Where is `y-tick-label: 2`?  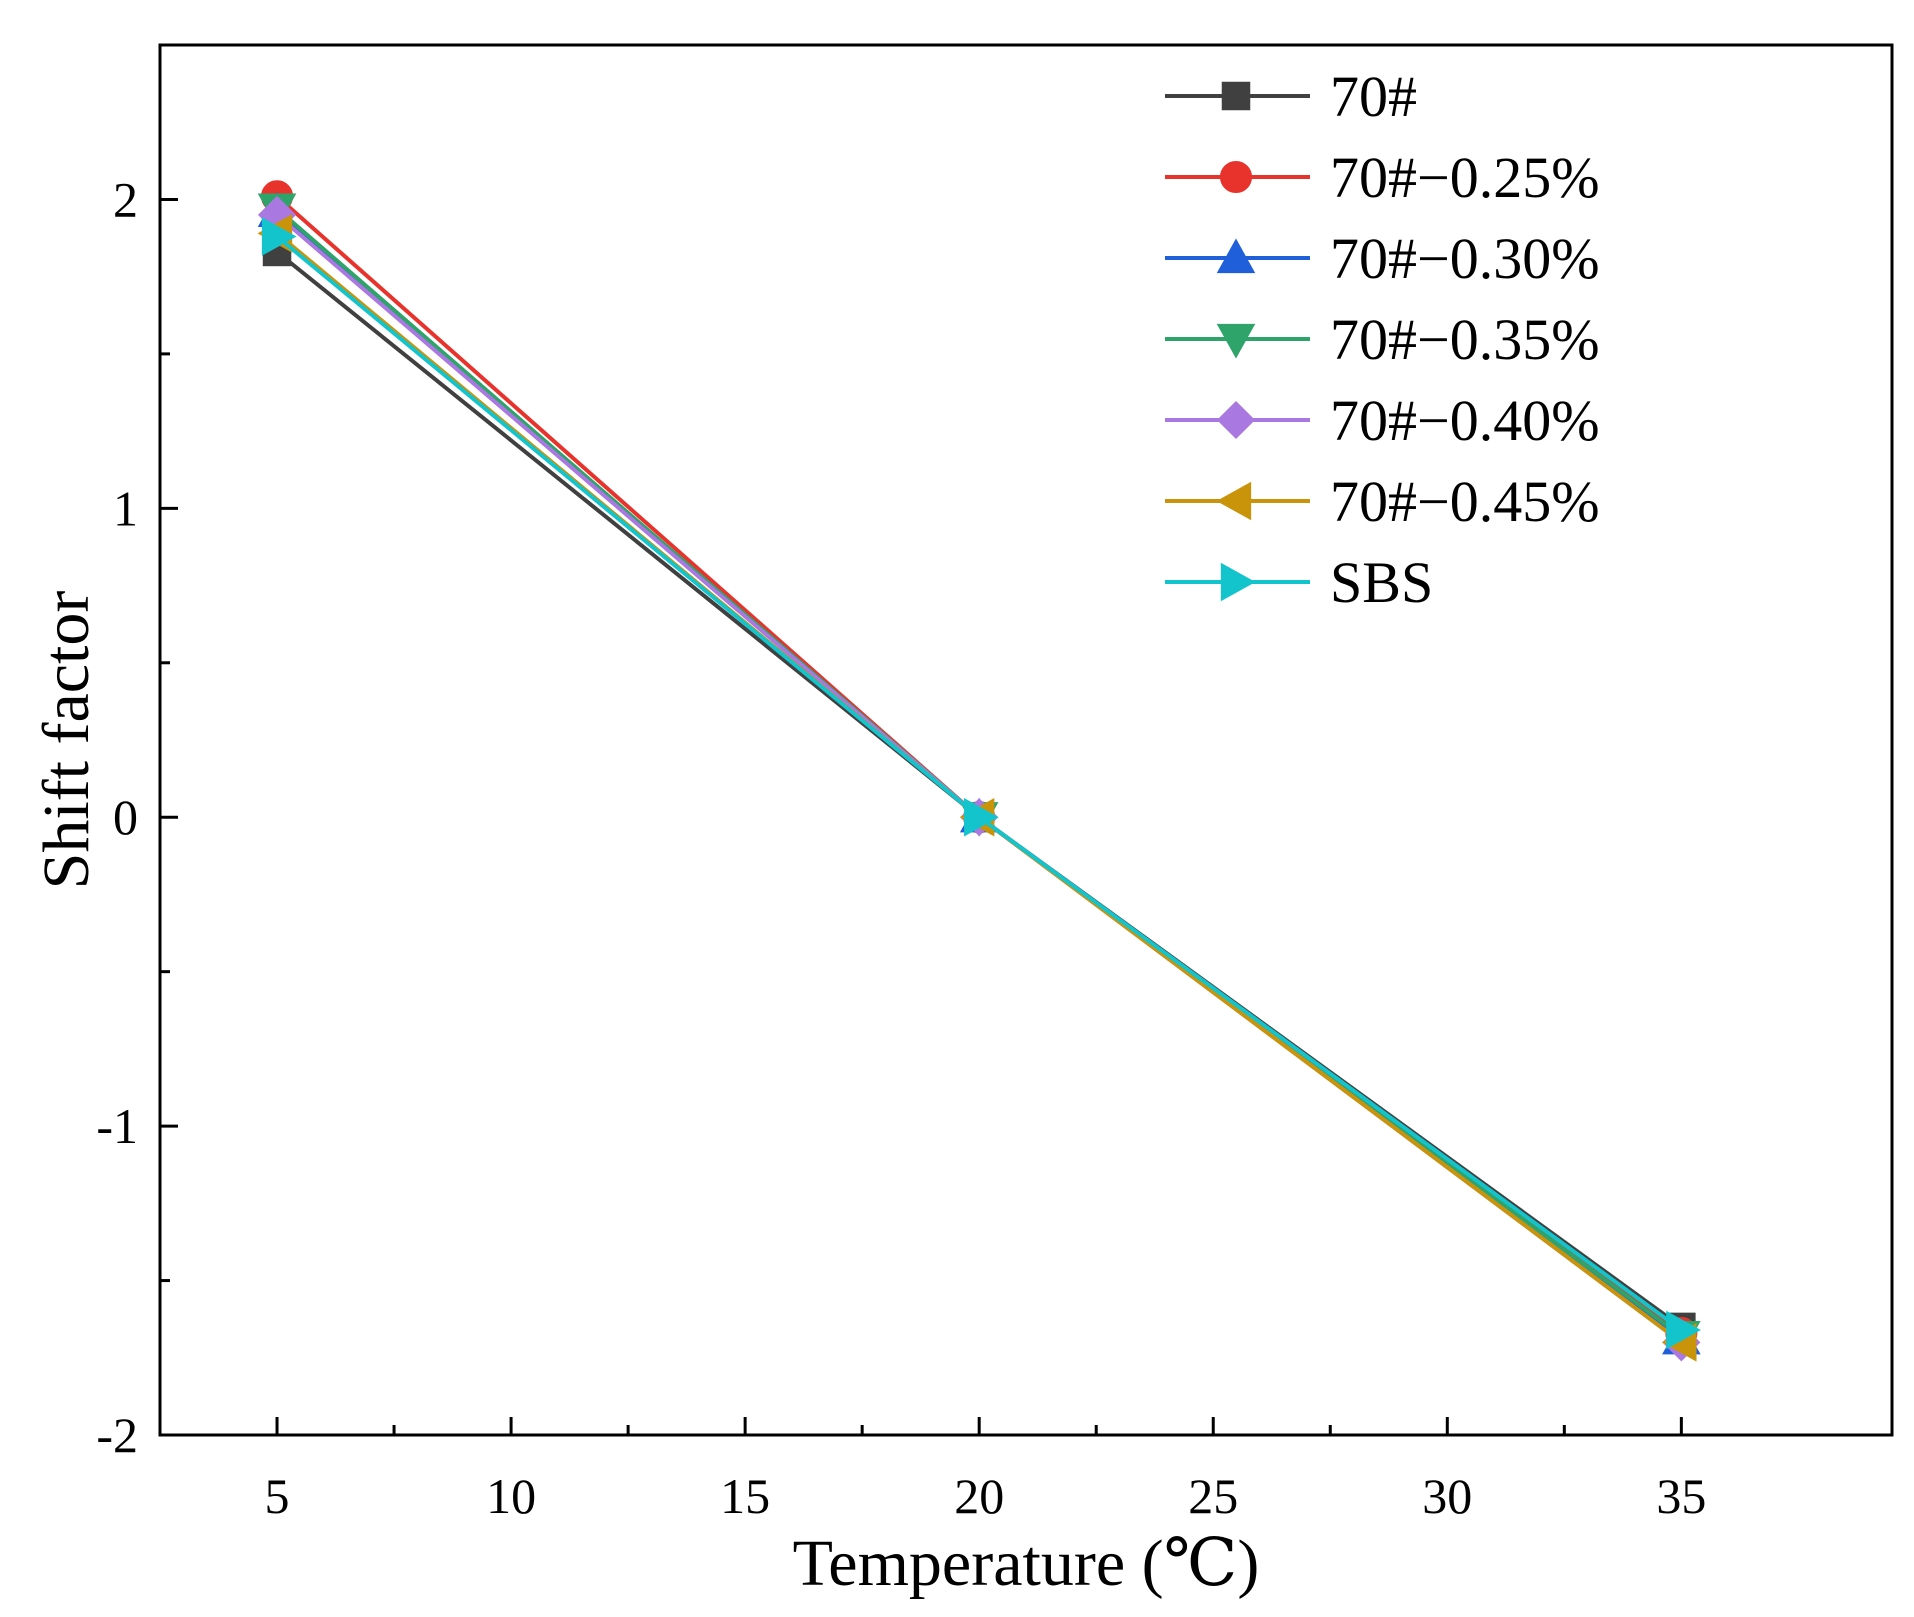
y-tick-label: 2 is located at coordinates (125, 199).